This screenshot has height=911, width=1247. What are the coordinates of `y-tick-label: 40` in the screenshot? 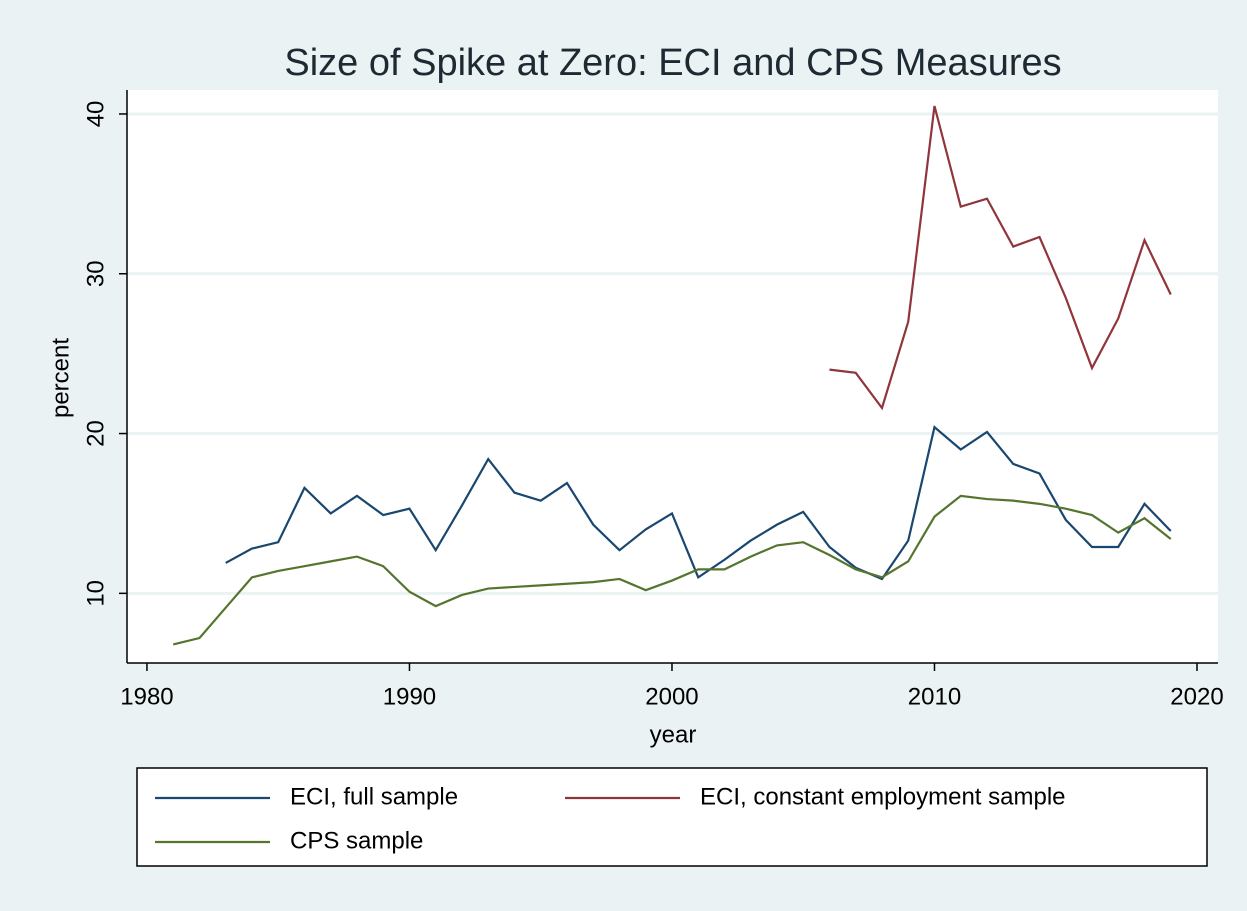 It's located at (95, 114).